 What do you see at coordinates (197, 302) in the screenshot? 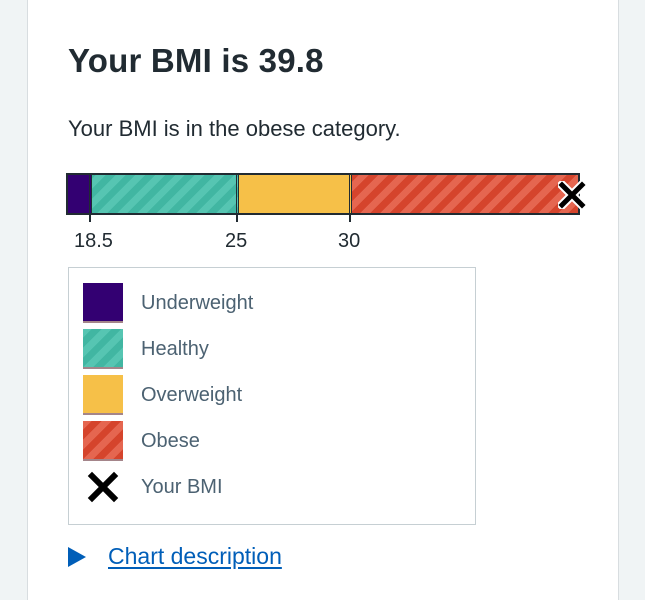
I see `legend-label: Underweight` at bounding box center [197, 302].